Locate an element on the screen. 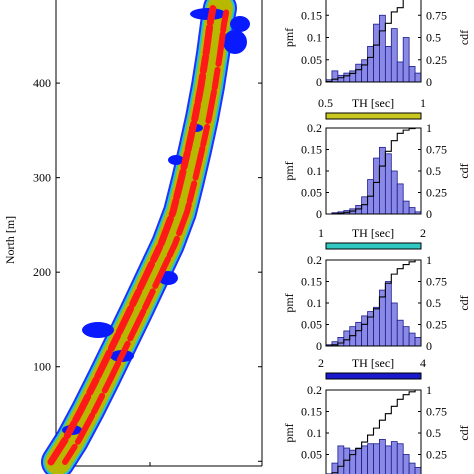  y-axis-label: North [m] is located at coordinates (10, 240).